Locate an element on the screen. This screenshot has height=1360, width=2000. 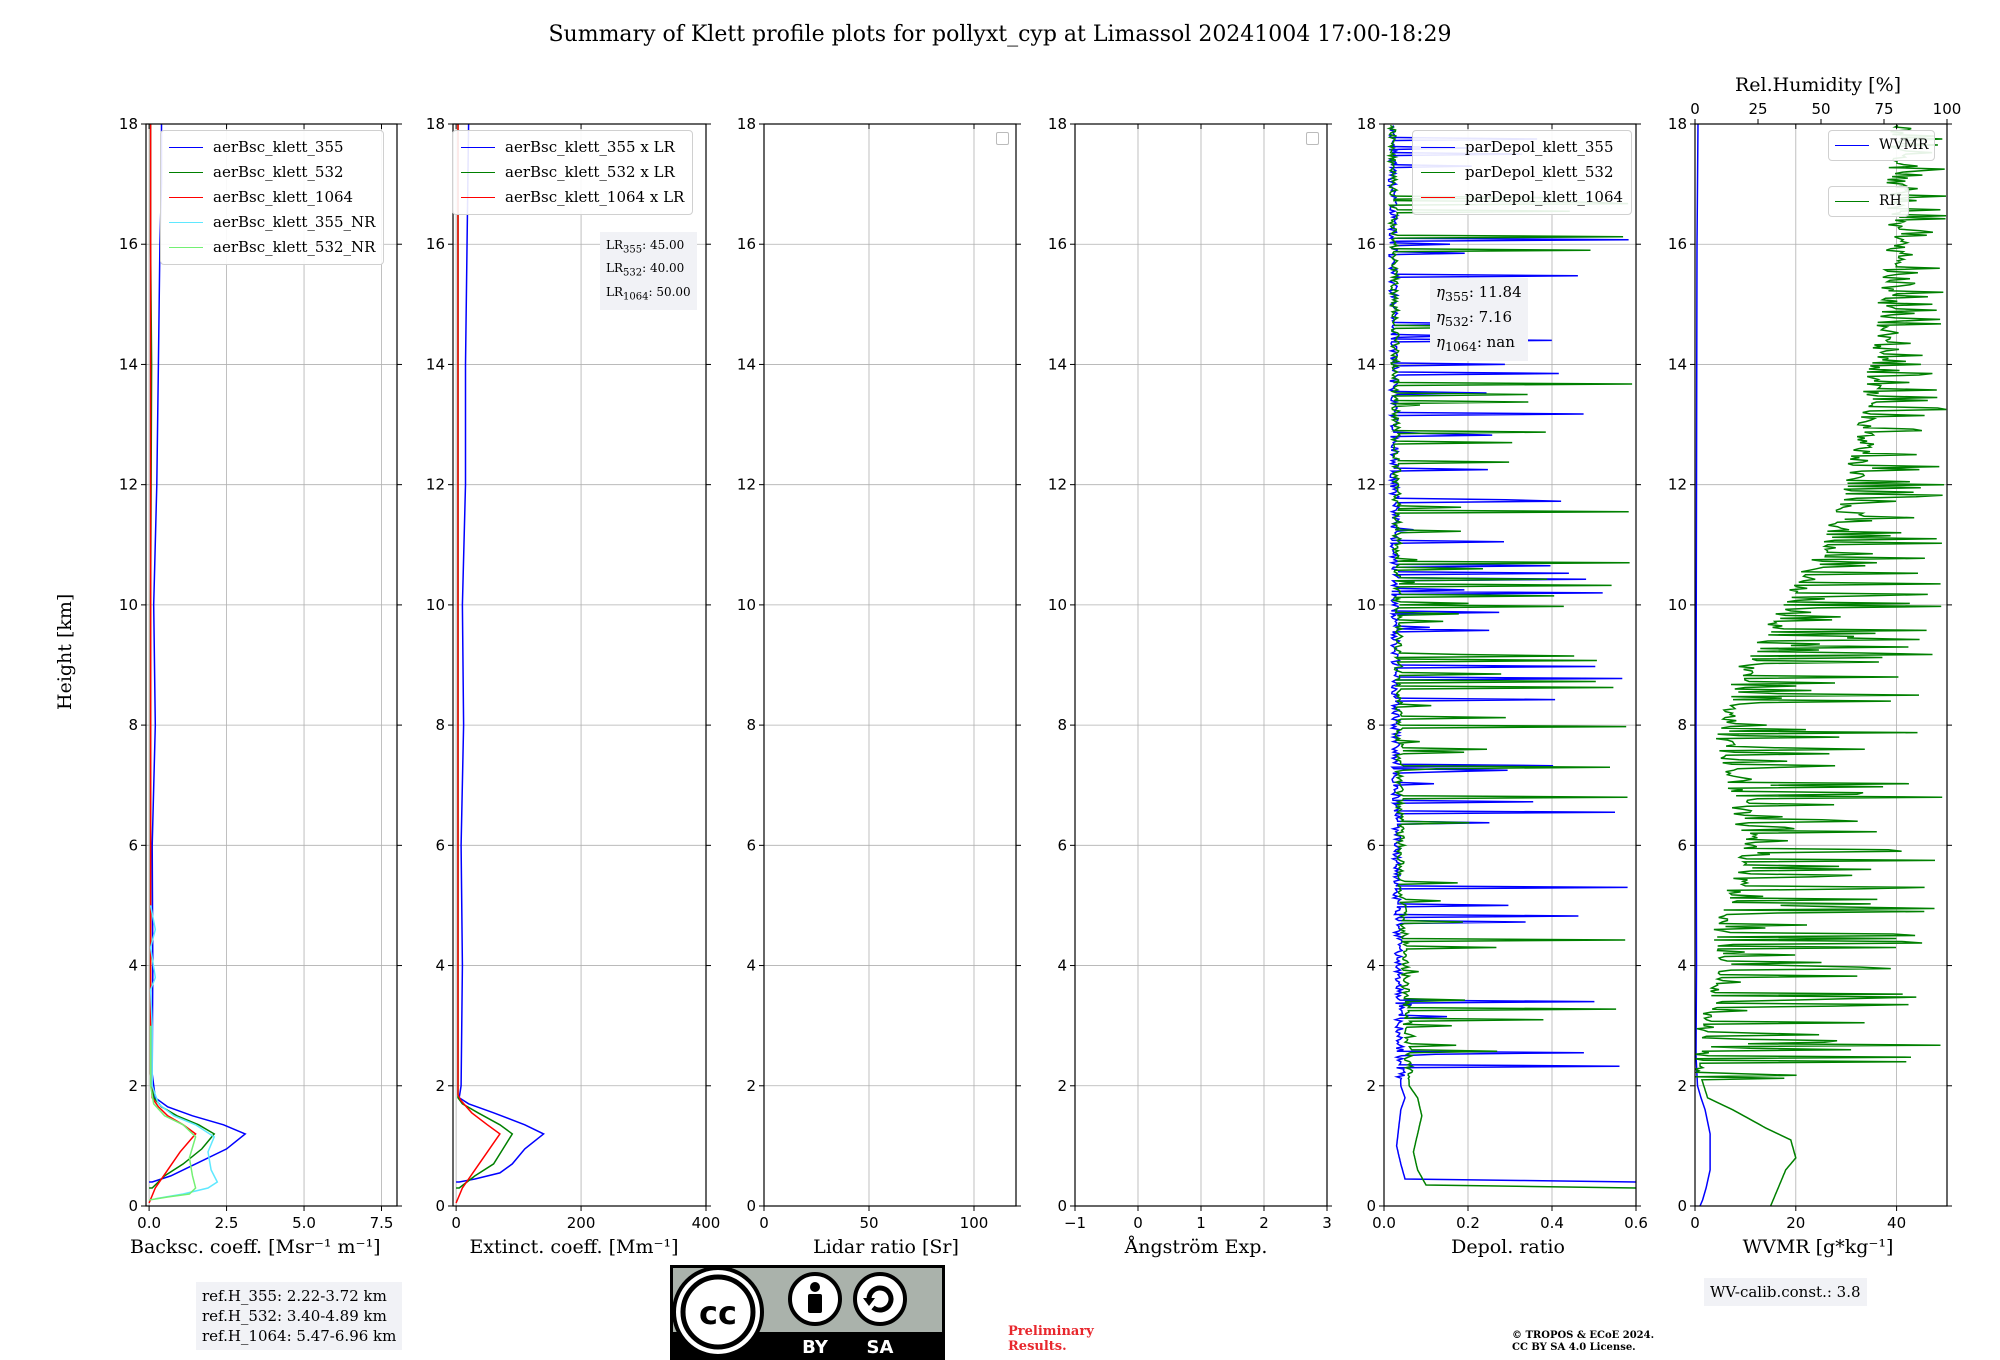
axes-frame is located at coordinates (1510, 665).